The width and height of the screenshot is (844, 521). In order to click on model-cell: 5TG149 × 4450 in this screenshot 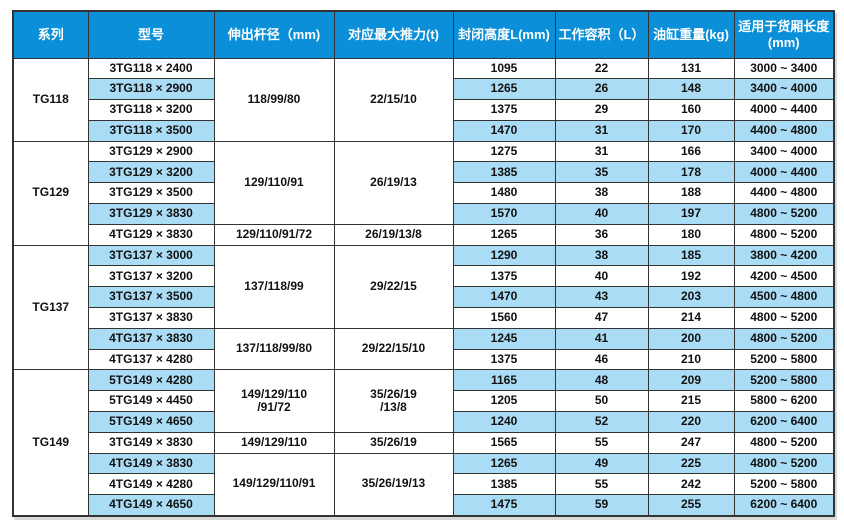, I will do `click(151, 401)`.